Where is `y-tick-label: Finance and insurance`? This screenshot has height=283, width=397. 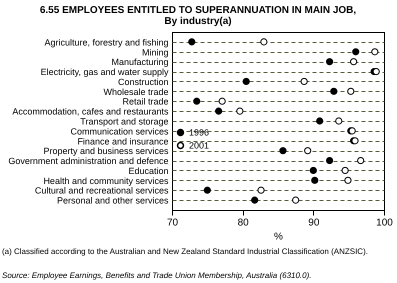 y-tick-label: Finance and insurance is located at coordinates (122, 141).